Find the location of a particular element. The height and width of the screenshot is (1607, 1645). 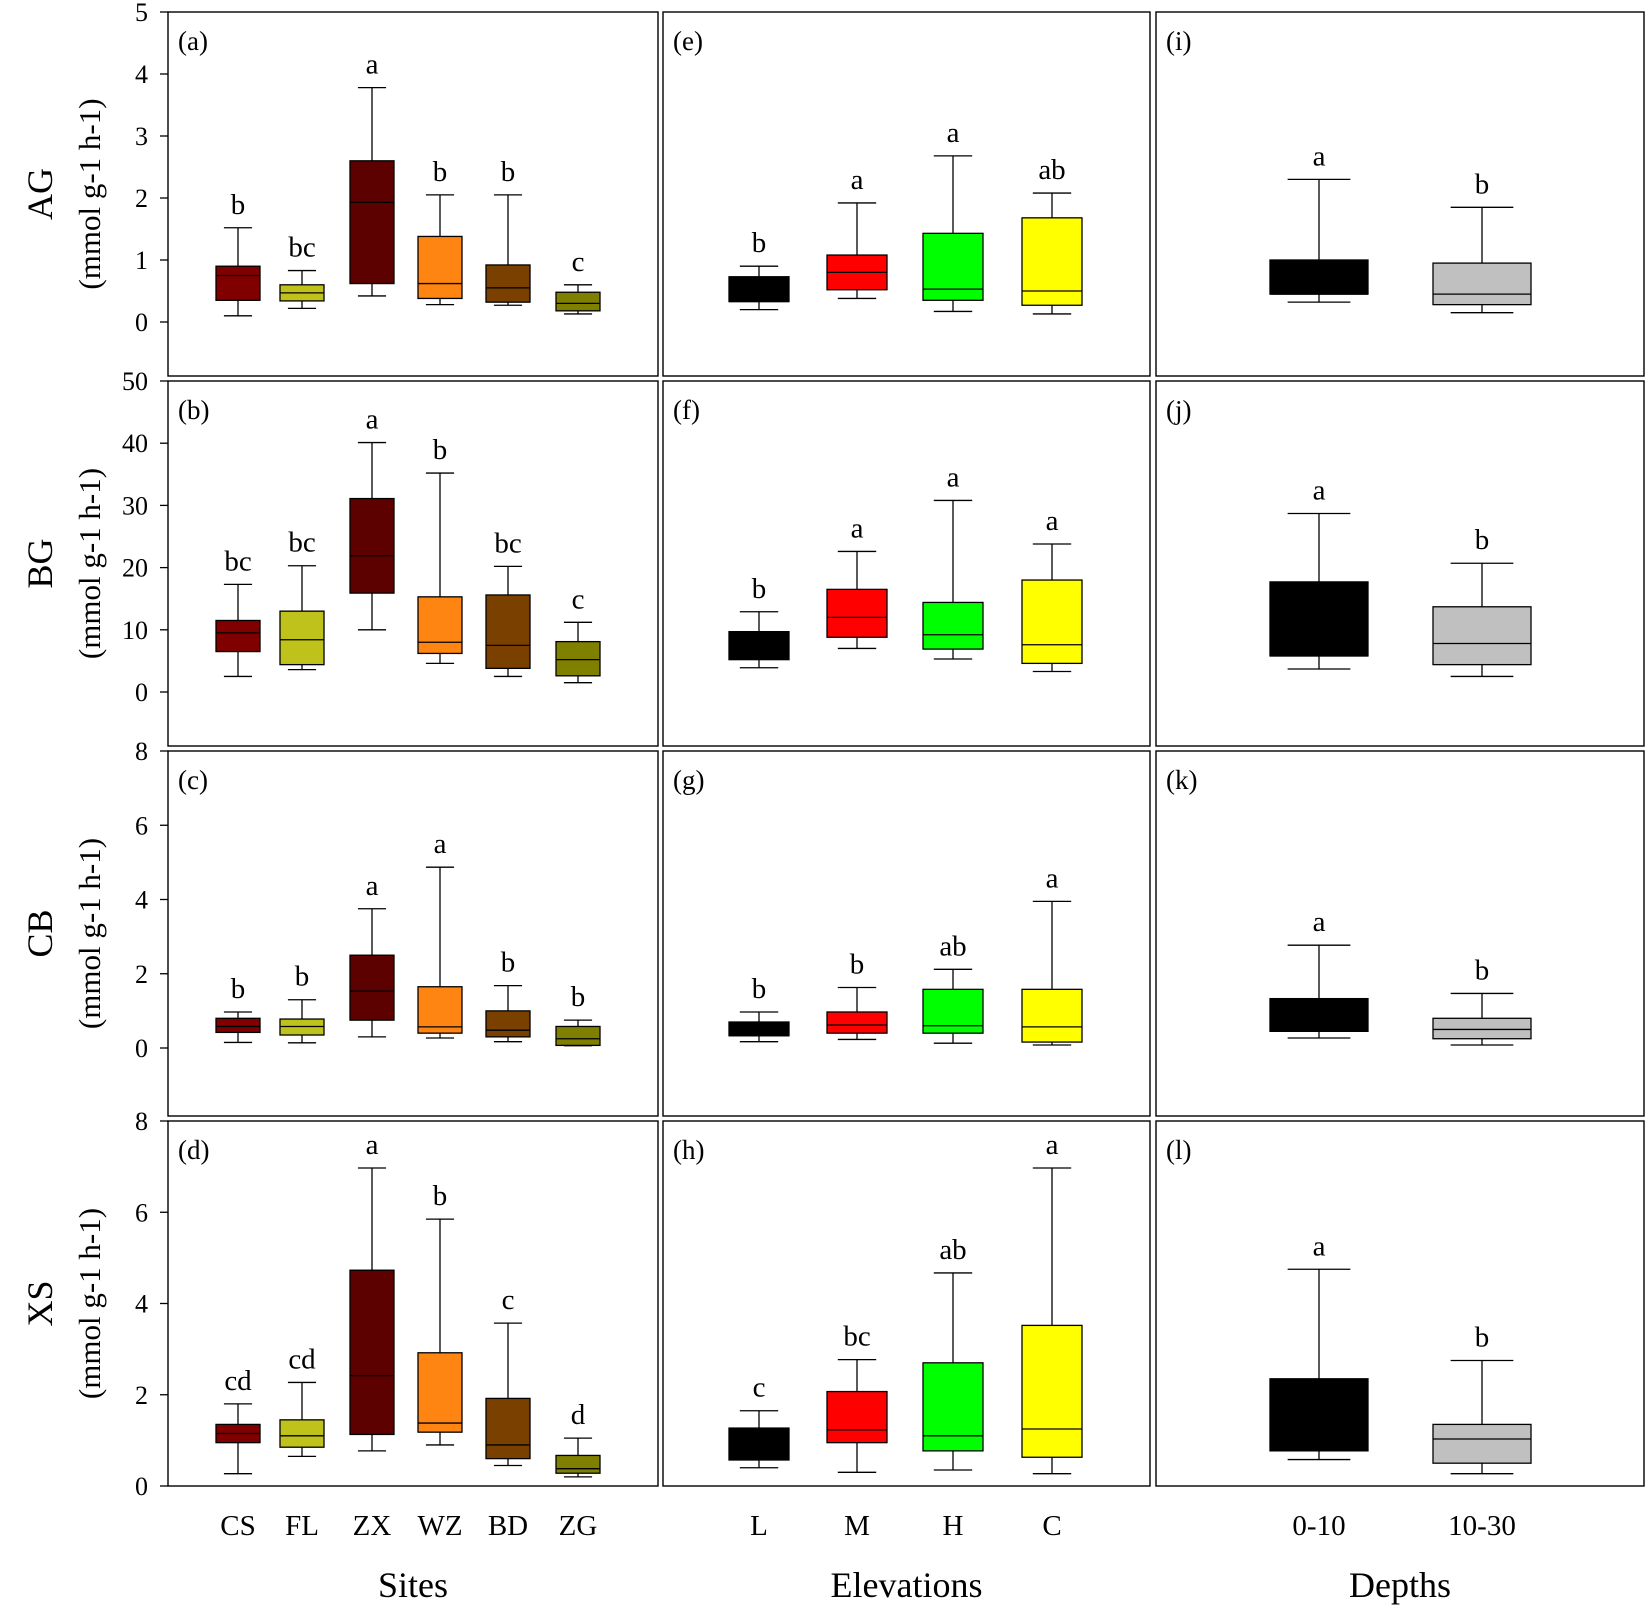

y-tick-label-BG-20: 20 is located at coordinates (135, 568).